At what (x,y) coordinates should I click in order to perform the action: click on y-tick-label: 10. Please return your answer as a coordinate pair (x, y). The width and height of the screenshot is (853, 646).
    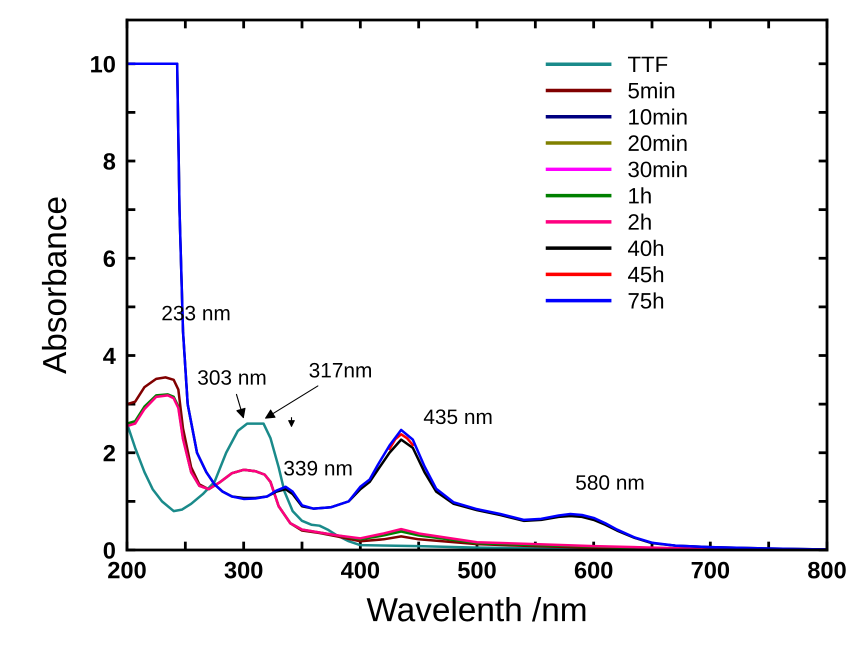
    Looking at the image, I should click on (103, 64).